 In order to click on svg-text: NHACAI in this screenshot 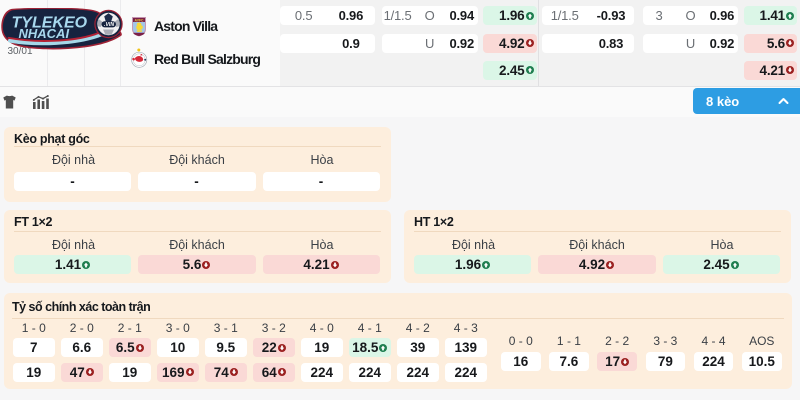, I will do `click(44, 33)`.